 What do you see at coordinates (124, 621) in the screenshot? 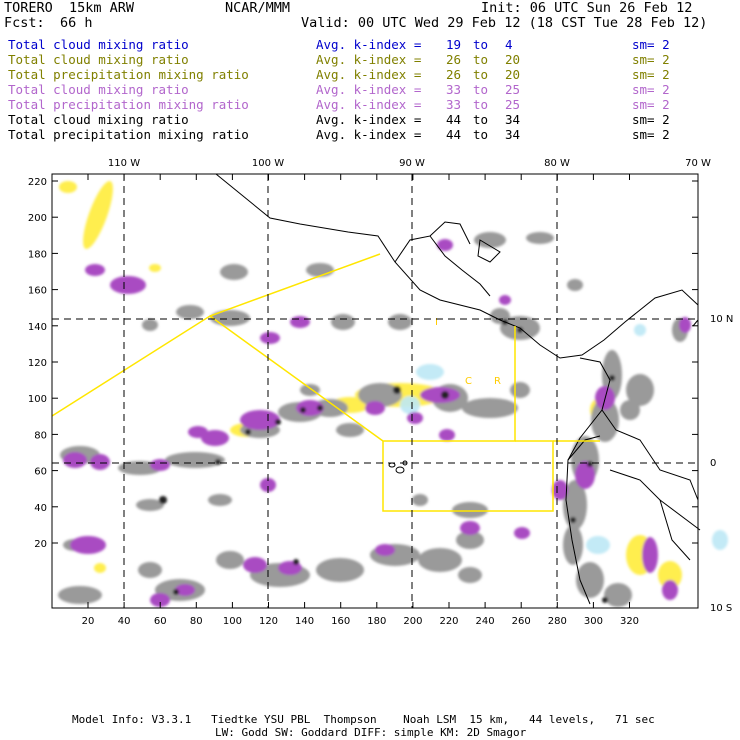
I see `x-tick-label: 40` at bounding box center [124, 621].